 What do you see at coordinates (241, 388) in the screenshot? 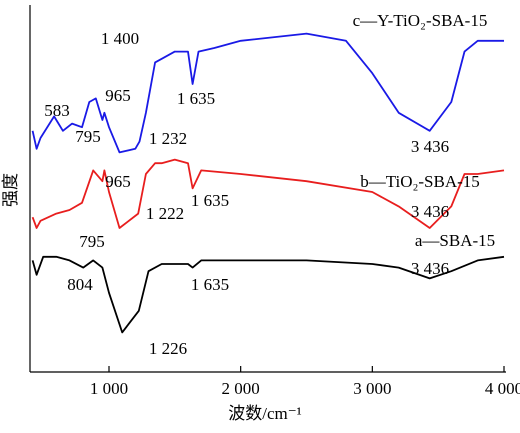
I see `x-tick-label: 2 000` at bounding box center [241, 388].